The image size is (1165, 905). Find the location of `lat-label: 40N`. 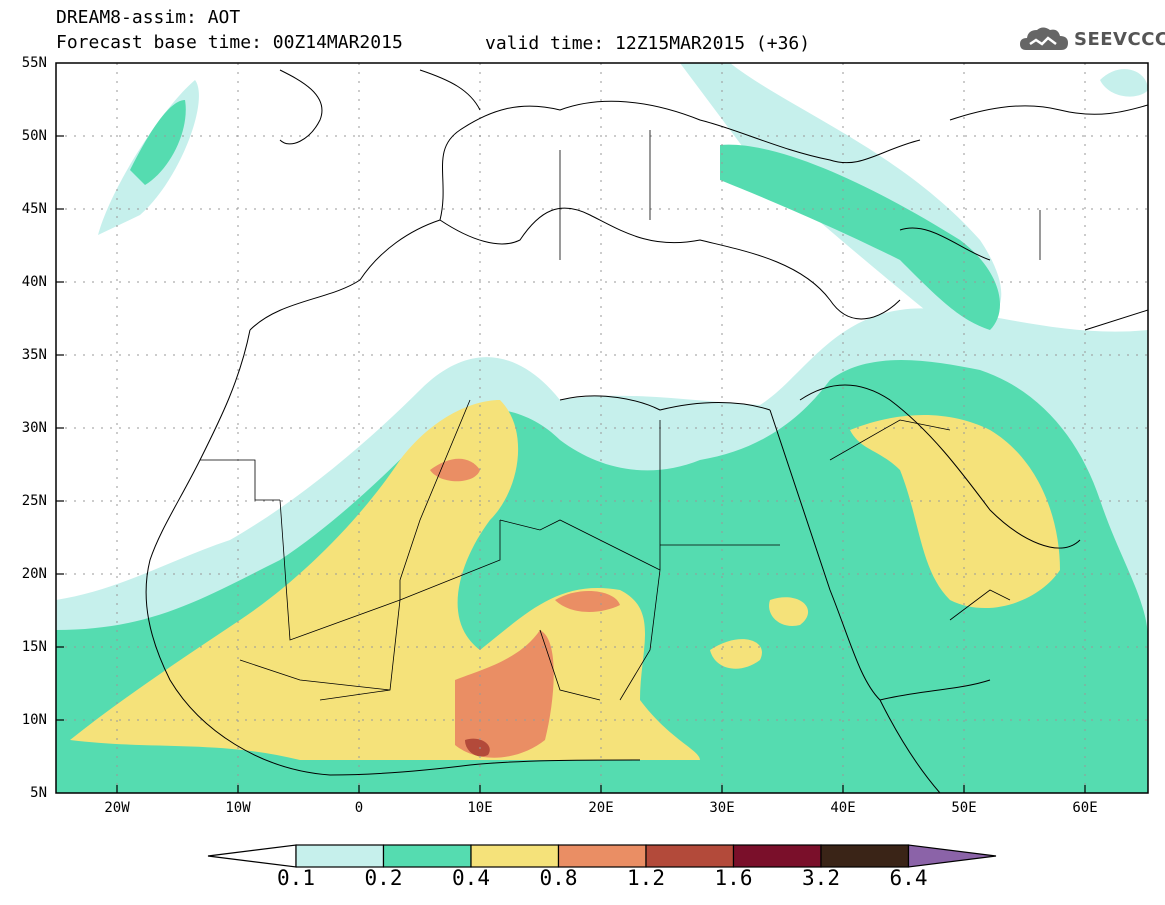

lat-label: 40N is located at coordinates (34, 282).